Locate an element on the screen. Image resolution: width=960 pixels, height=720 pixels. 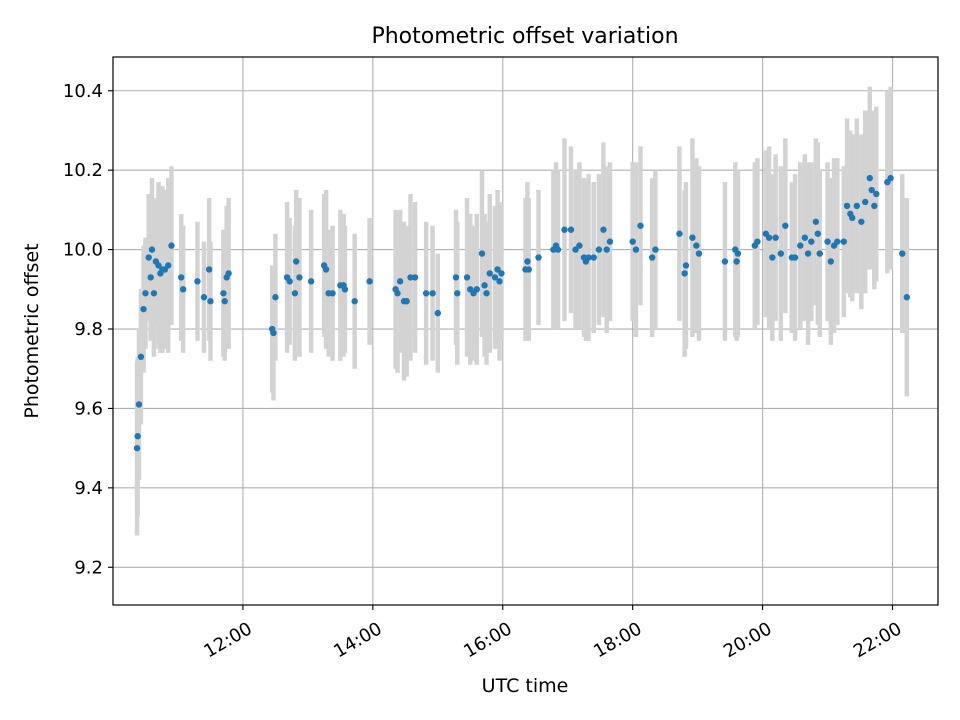
y-axis-label: Photometric offset is located at coordinates (32, 330).